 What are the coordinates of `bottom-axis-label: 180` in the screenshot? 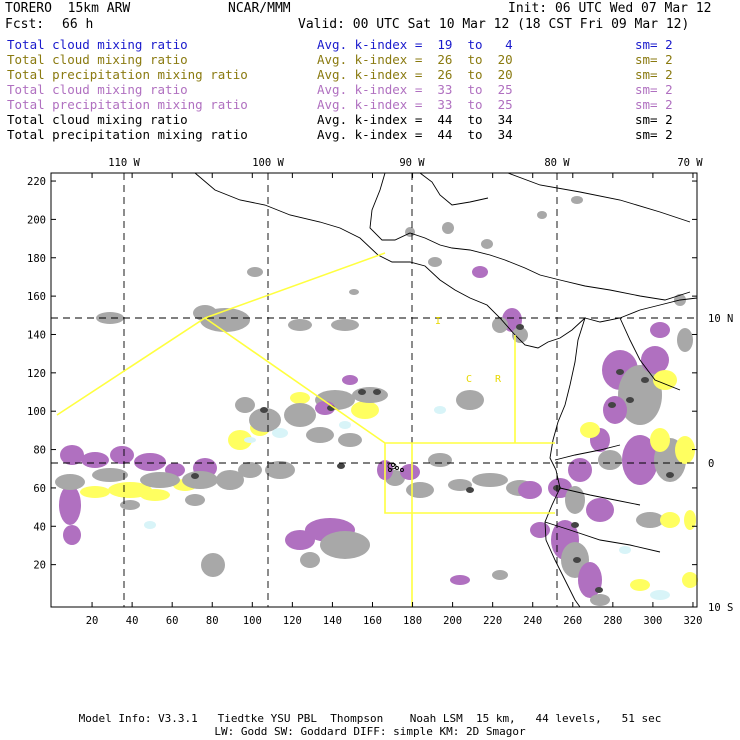 It's located at (412, 621).